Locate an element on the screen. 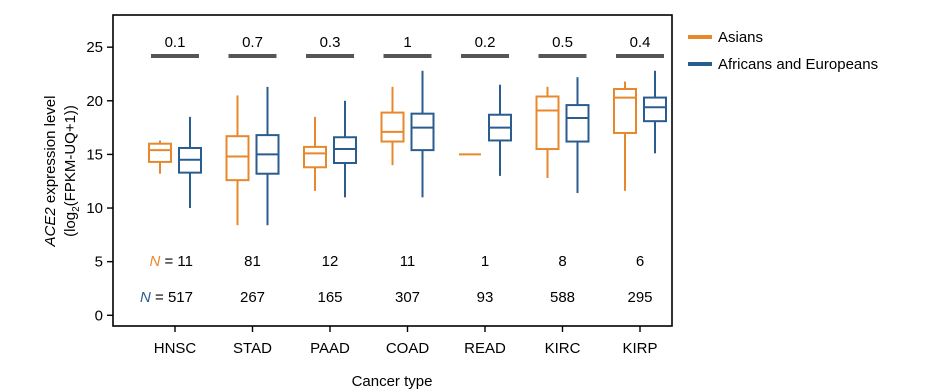 The image size is (946, 392). box-africans-europeans-stad is located at coordinates (267, 156).